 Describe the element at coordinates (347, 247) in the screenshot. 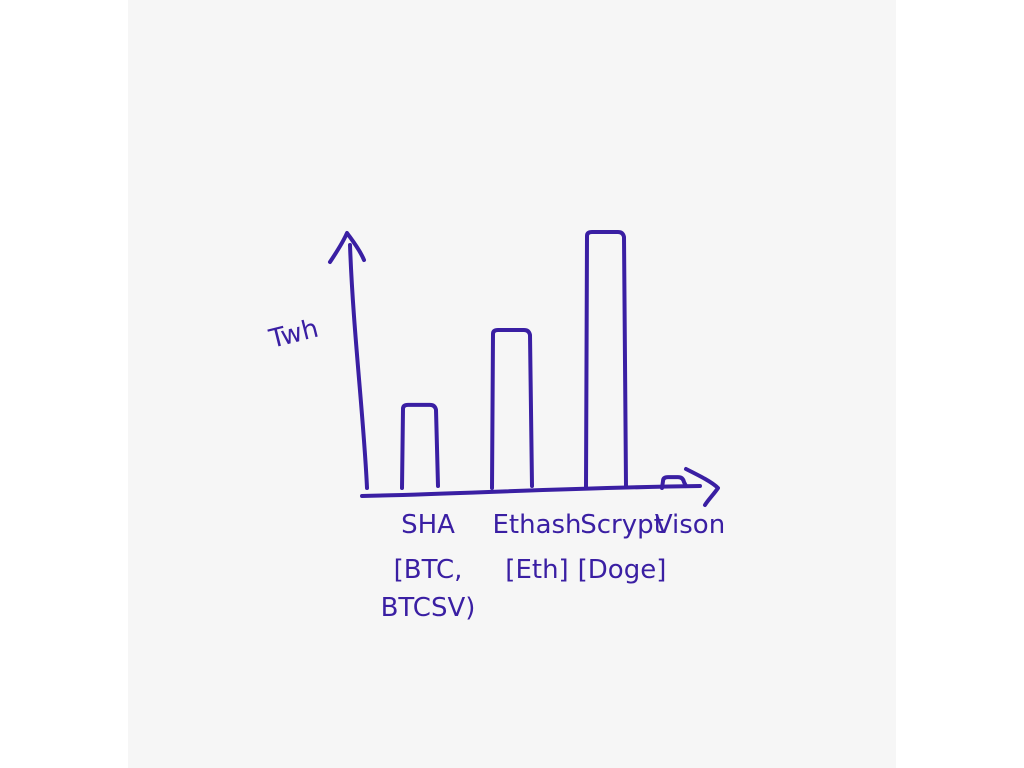

I see `y-axis-arrowhead` at that location.